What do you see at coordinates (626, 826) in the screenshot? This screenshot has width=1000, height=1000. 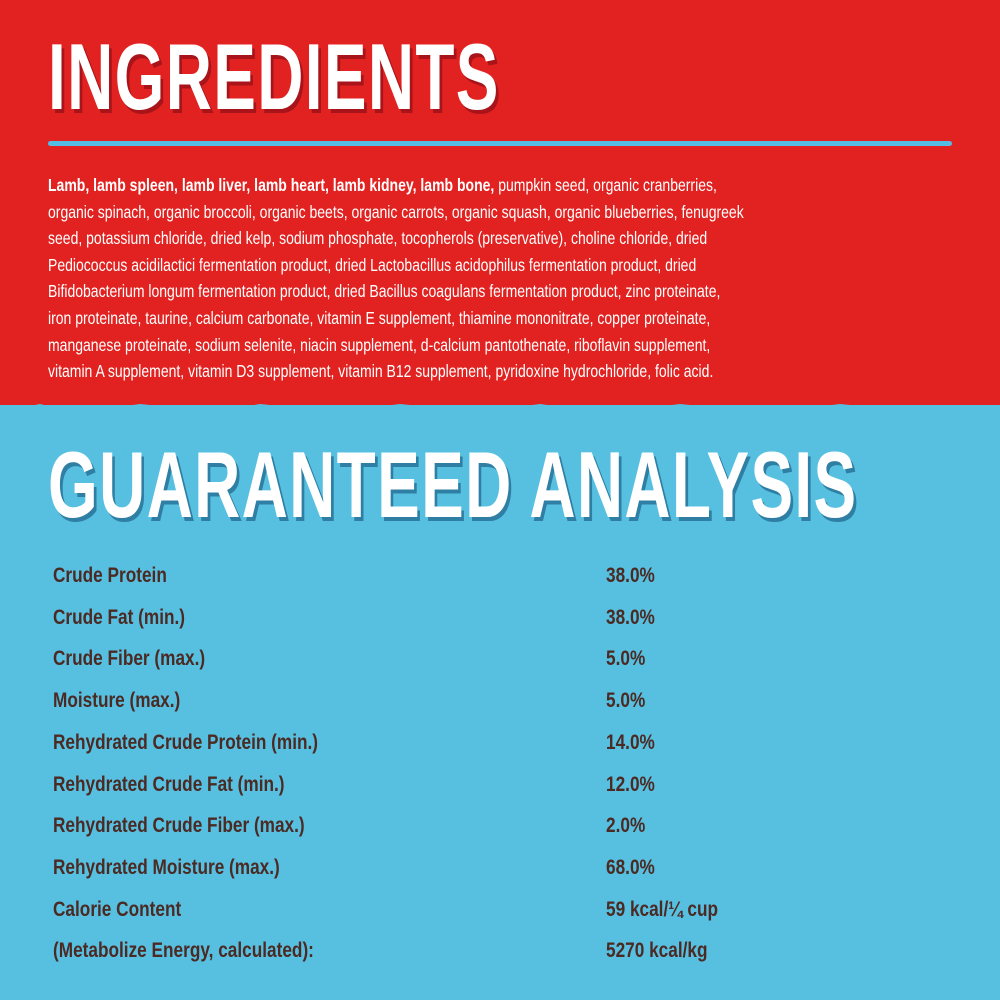 I see `analysis-value: 2.0%` at bounding box center [626, 826].